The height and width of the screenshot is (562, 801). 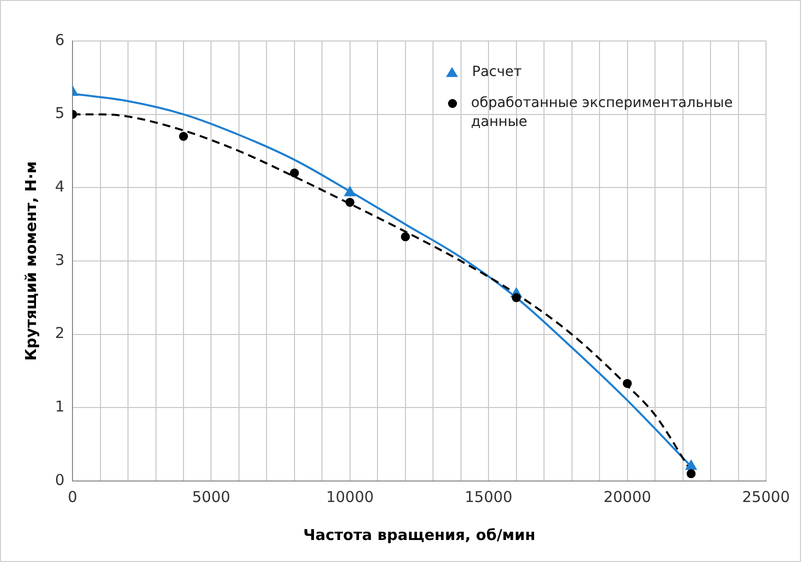 What do you see at coordinates (73, 497) in the screenshot?
I see `x-tick-label: 0` at bounding box center [73, 497].